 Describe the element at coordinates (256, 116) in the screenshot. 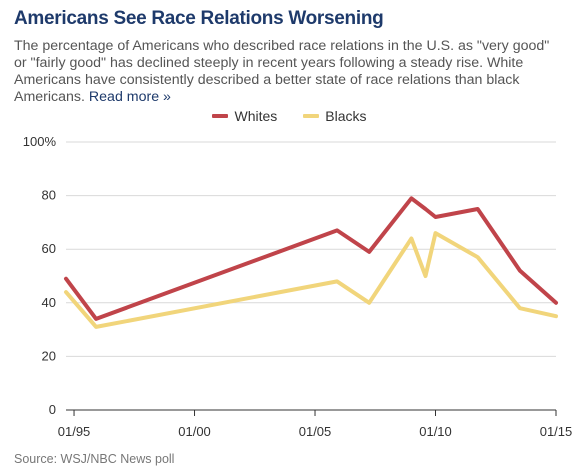

I see `legend-label-whites: Whites` at that location.